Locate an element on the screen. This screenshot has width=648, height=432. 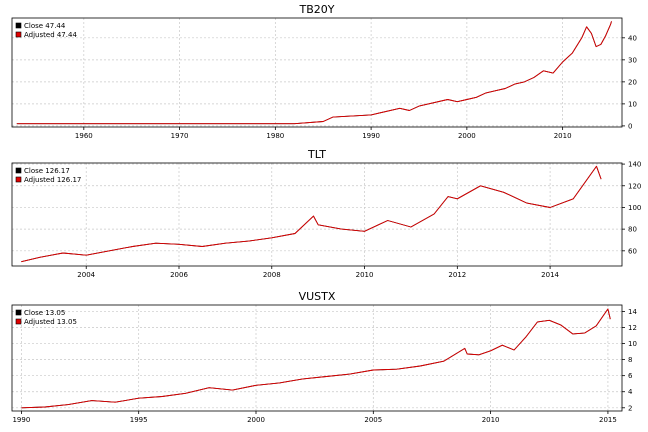
y-tick-label: 60 is located at coordinates (632, 251).